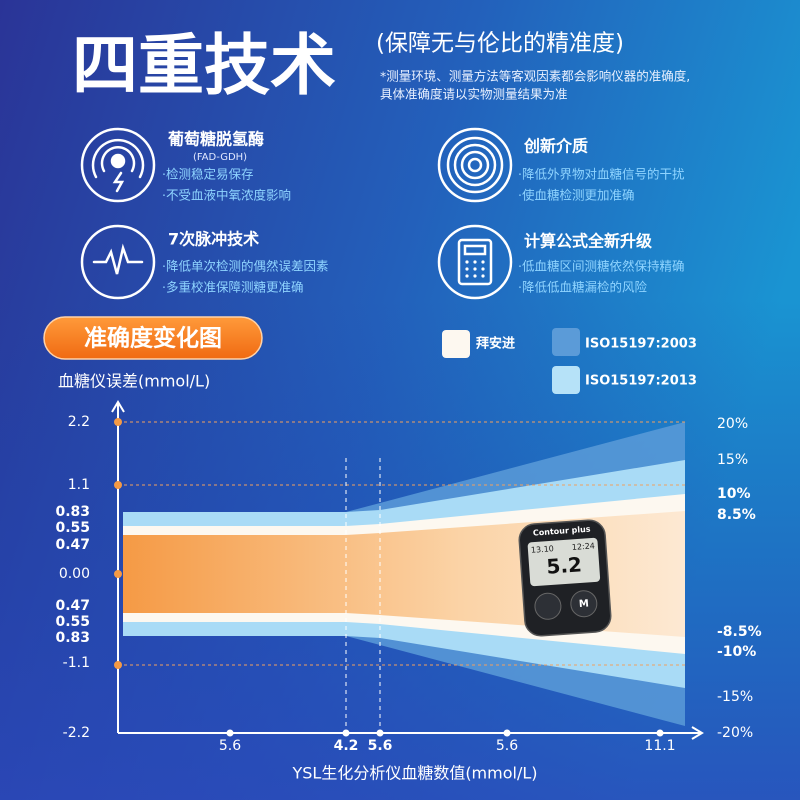 This screenshot has width=800, height=800. I want to click on title: 四重技术, so click(204, 65).